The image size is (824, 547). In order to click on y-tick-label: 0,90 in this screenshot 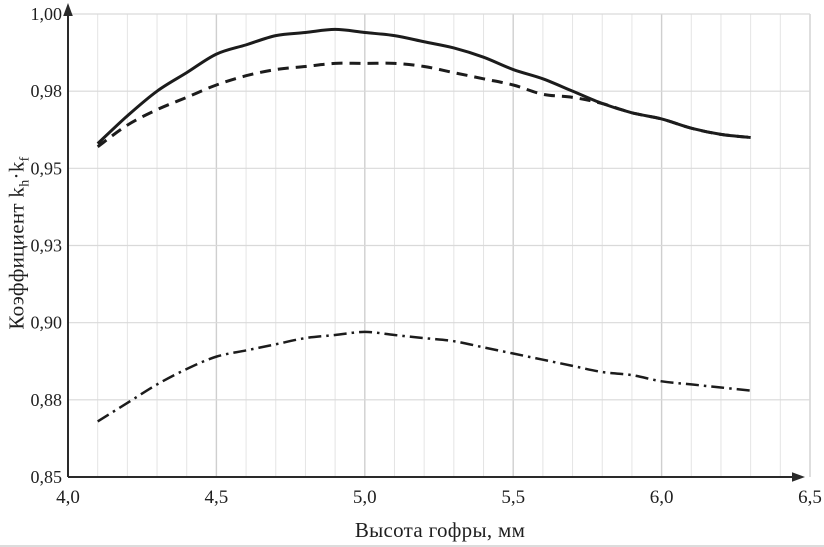, I will do `click(47, 323)`.